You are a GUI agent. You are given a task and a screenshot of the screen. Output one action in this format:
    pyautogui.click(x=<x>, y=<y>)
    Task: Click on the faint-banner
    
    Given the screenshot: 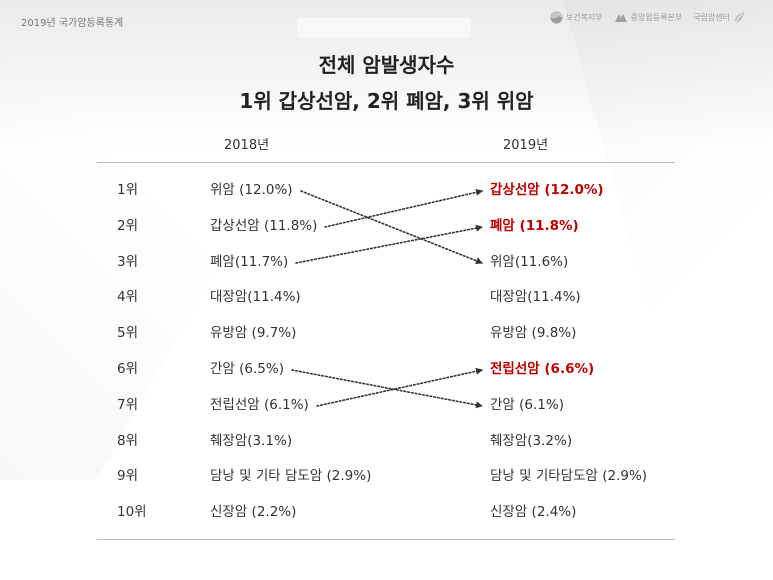 What is the action you would take?
    pyautogui.click(x=384, y=28)
    